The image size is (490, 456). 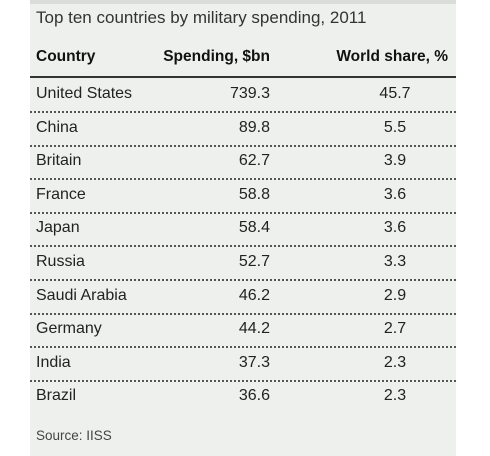 I want to click on table-row: Britain 62.7 3.9, so click(x=243, y=163).